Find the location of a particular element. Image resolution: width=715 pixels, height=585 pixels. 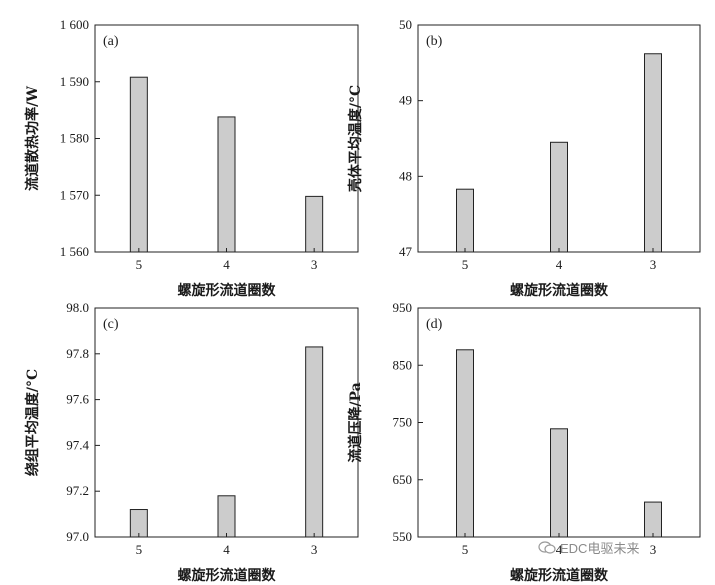

y-tick-label: 97.2 is located at coordinates (77, 490).